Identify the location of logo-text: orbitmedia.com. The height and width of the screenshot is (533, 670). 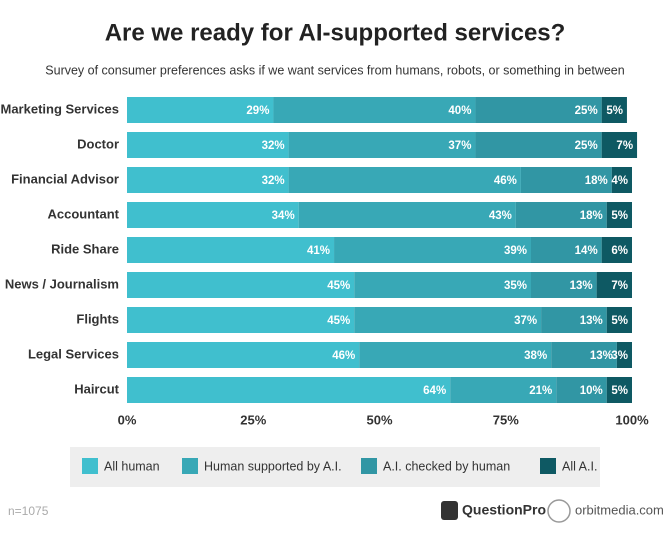
(619, 509).